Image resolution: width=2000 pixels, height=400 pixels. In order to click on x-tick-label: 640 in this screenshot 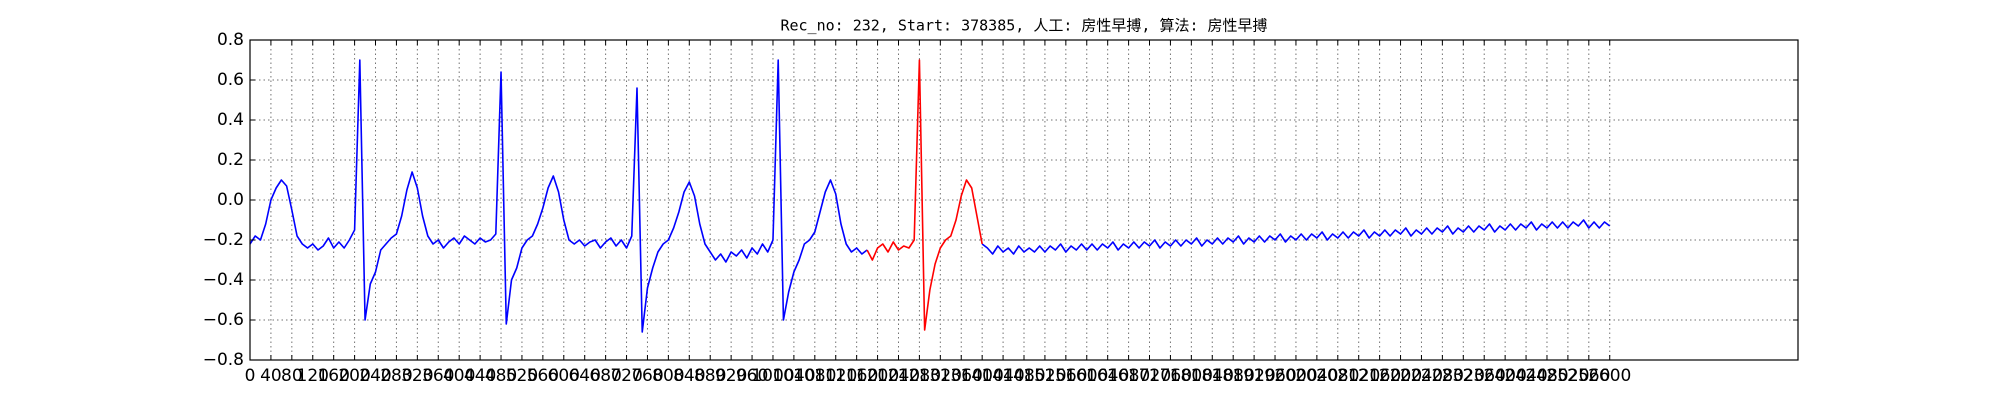, I will do `click(584, 376)`.